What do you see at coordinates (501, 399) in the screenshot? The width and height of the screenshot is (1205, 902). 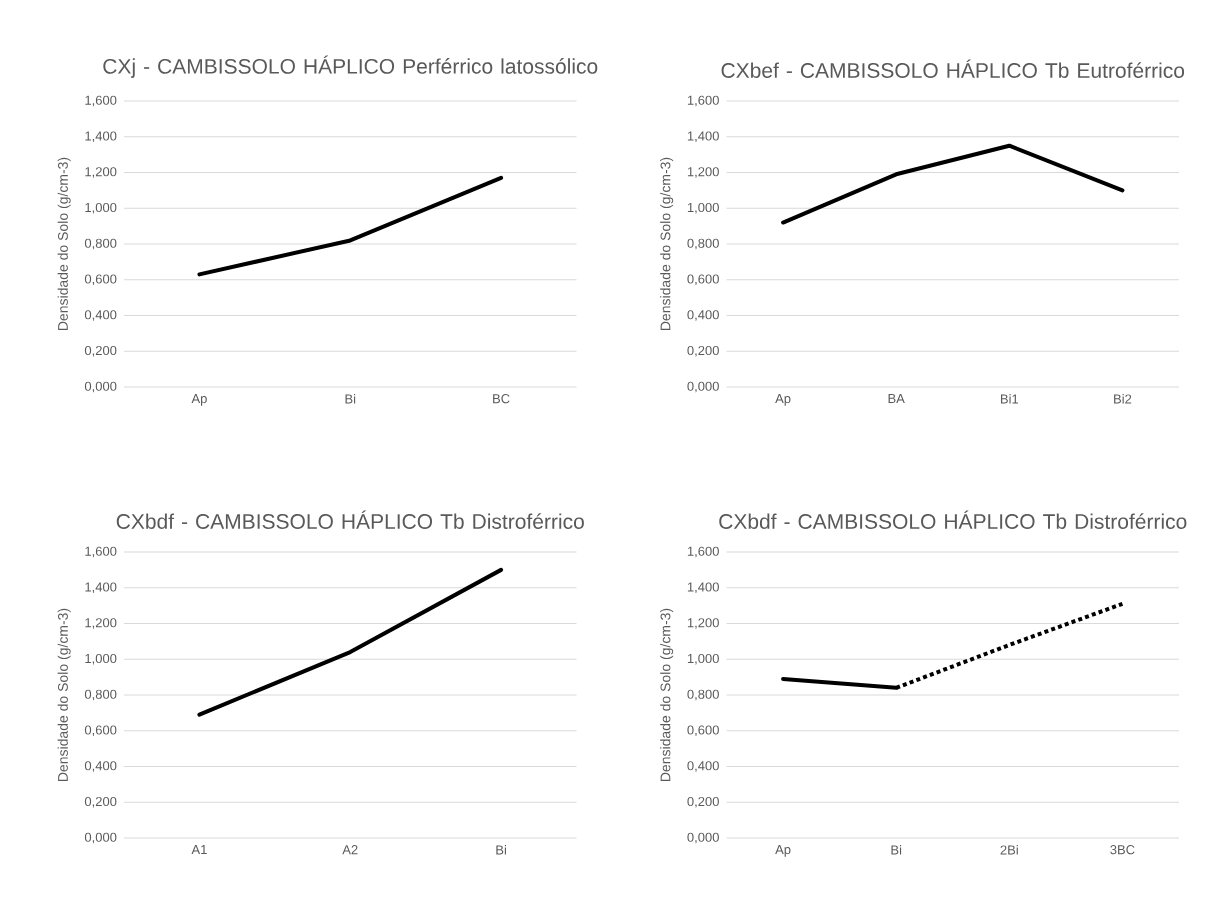 I see `x-tick-label: BC` at bounding box center [501, 399].